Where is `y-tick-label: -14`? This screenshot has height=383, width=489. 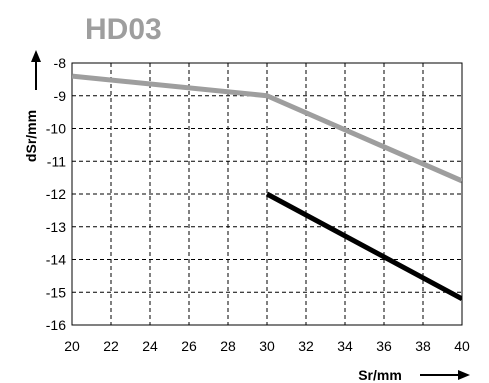 y-tick-label: -14 is located at coordinates (56, 260).